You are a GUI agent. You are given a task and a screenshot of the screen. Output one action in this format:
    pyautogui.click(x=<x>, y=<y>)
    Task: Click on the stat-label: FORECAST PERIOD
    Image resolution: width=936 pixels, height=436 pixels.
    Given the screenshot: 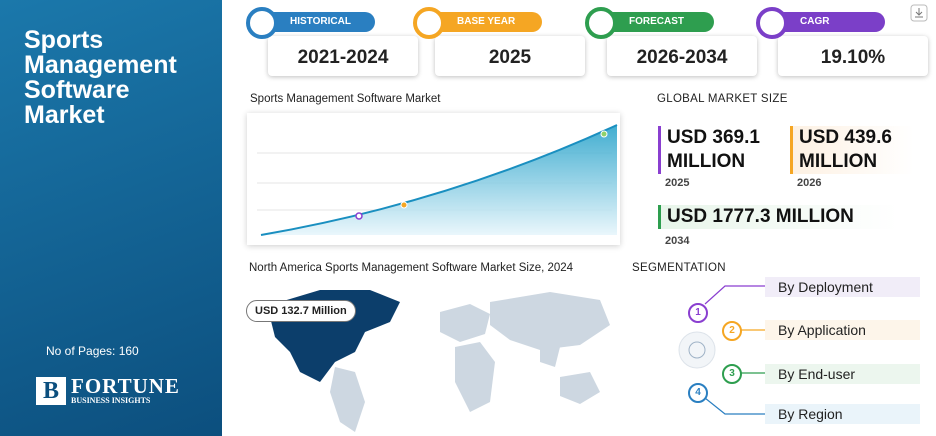 What is the action you would take?
    pyautogui.click(x=656, y=29)
    